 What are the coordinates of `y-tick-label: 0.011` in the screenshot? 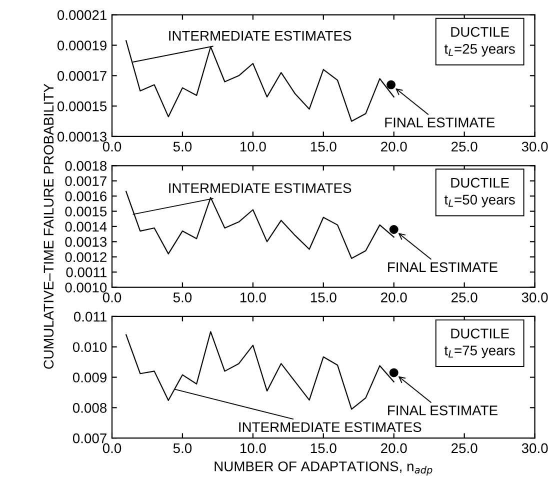 It's located at (90, 317).